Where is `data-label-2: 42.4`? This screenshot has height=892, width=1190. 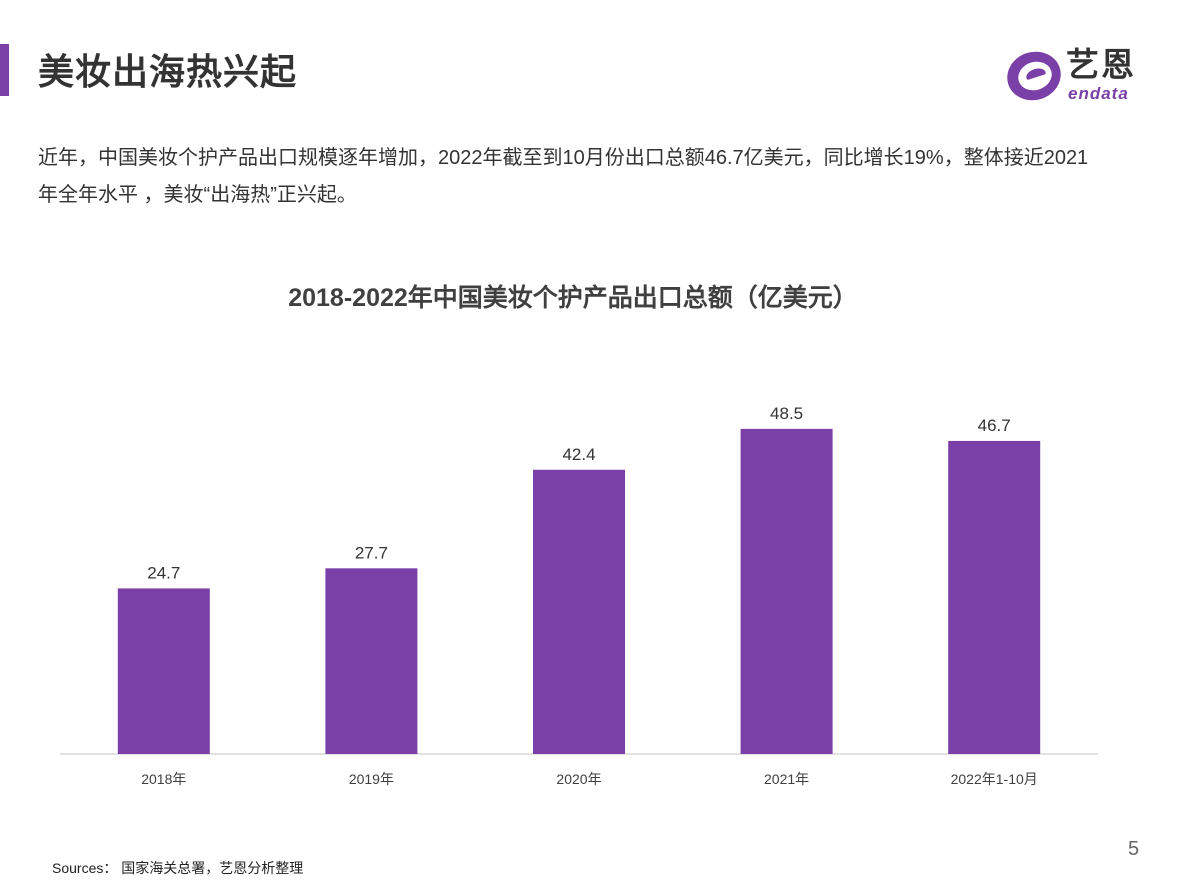 data-label-2: 42.4 is located at coordinates (578, 454).